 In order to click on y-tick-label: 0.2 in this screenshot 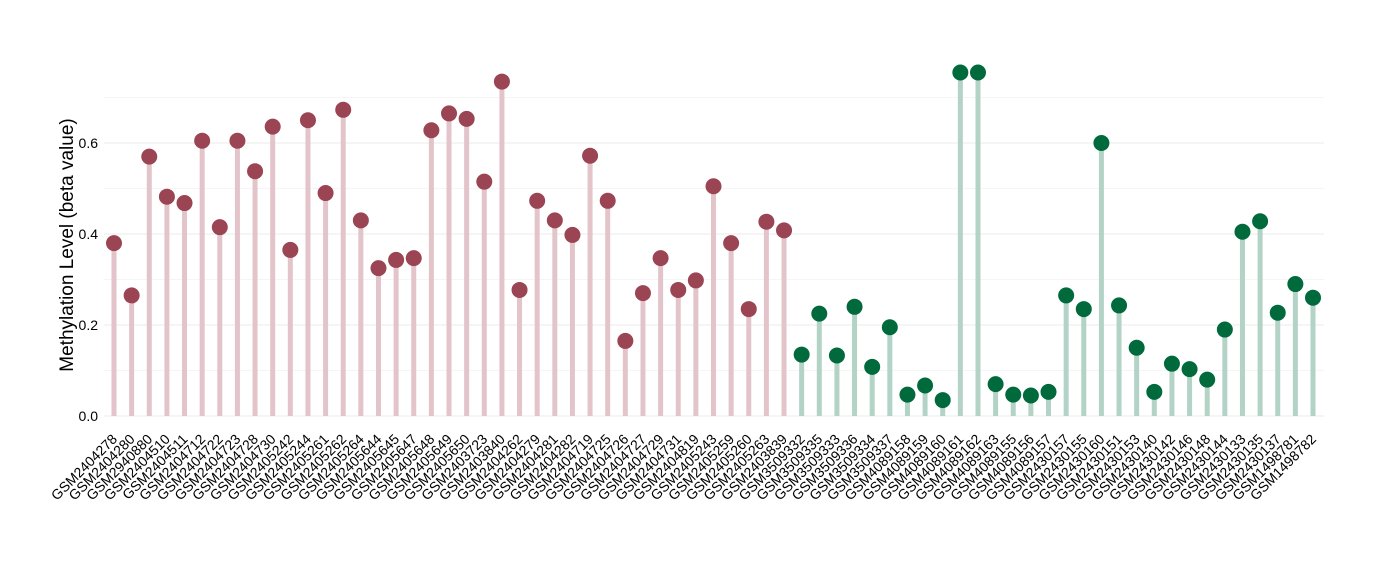, I will do `click(89, 325)`.